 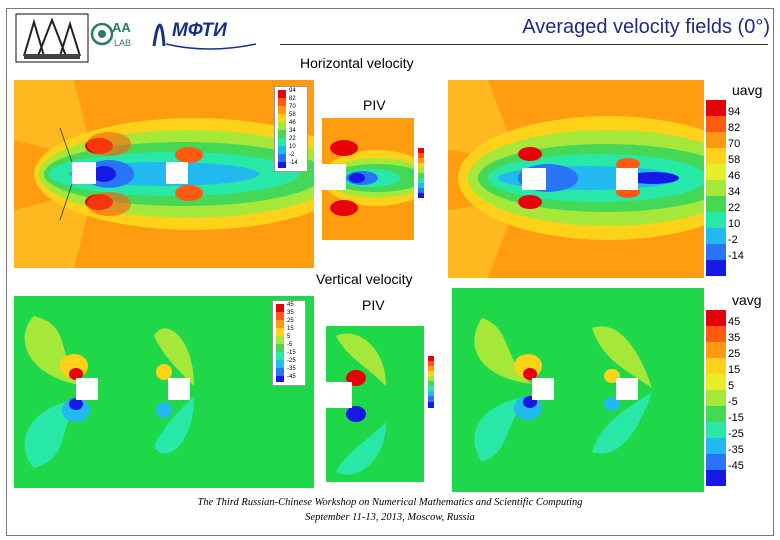 What do you see at coordinates (364, 279) in the screenshot?
I see `vertical-velocity-label: Vertical velocity` at bounding box center [364, 279].